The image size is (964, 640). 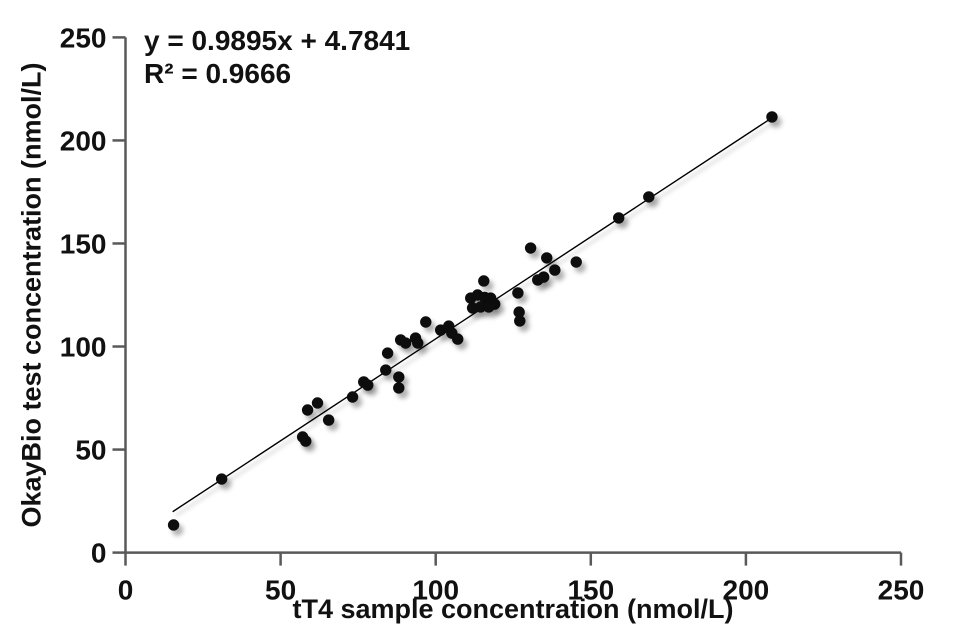 I want to click on equation-annotation: y = 0.9895x + 4.7841 R² = 0.9666, so click(x=277, y=57).